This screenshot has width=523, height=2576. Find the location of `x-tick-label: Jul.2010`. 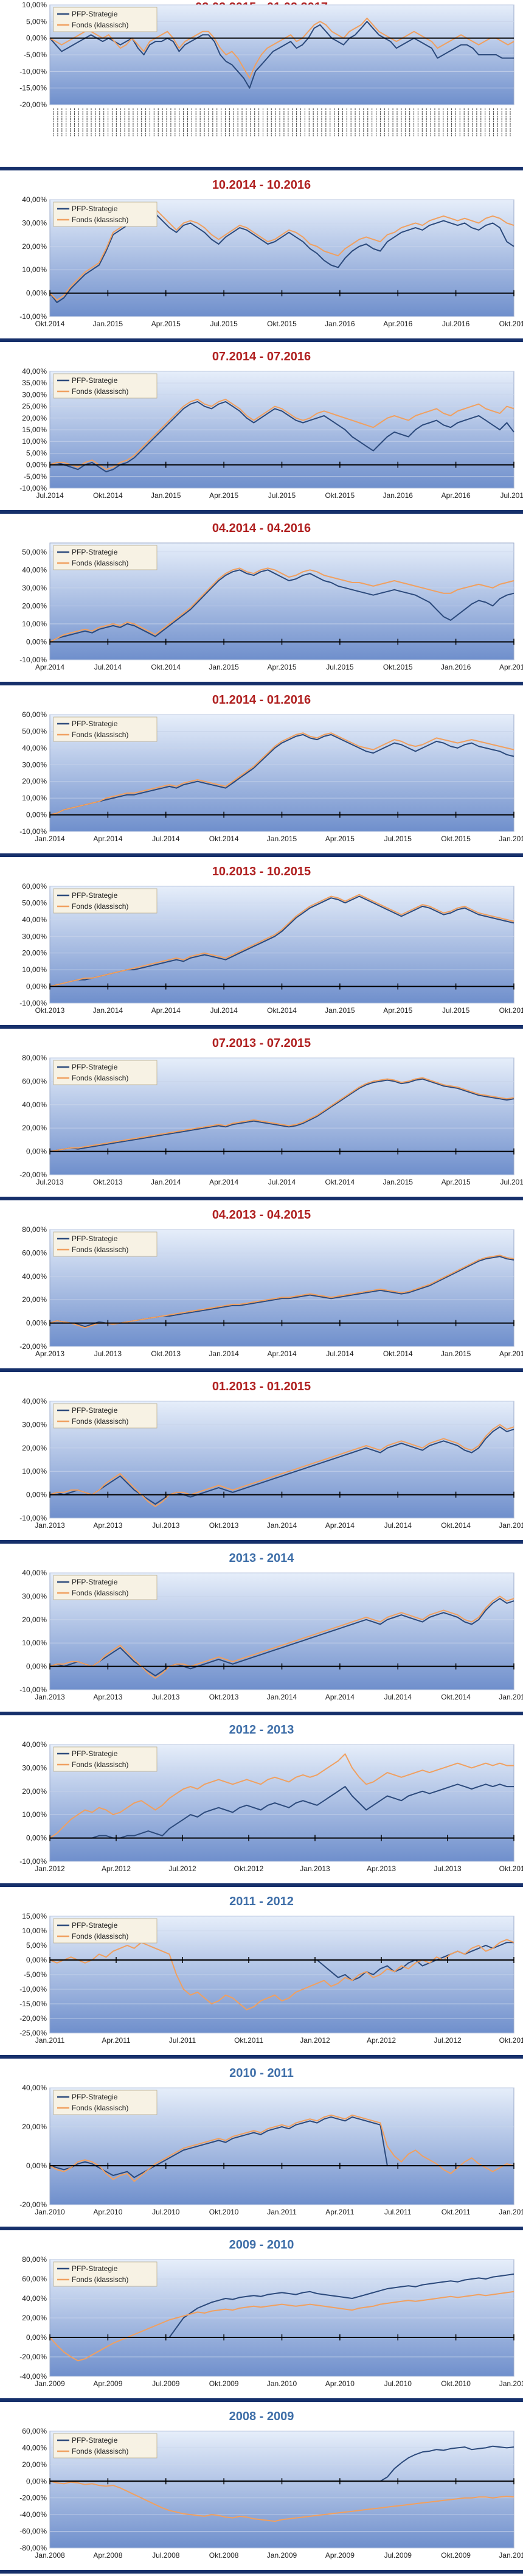

x-tick-label: Jul.2010 is located at coordinates (166, 2212).